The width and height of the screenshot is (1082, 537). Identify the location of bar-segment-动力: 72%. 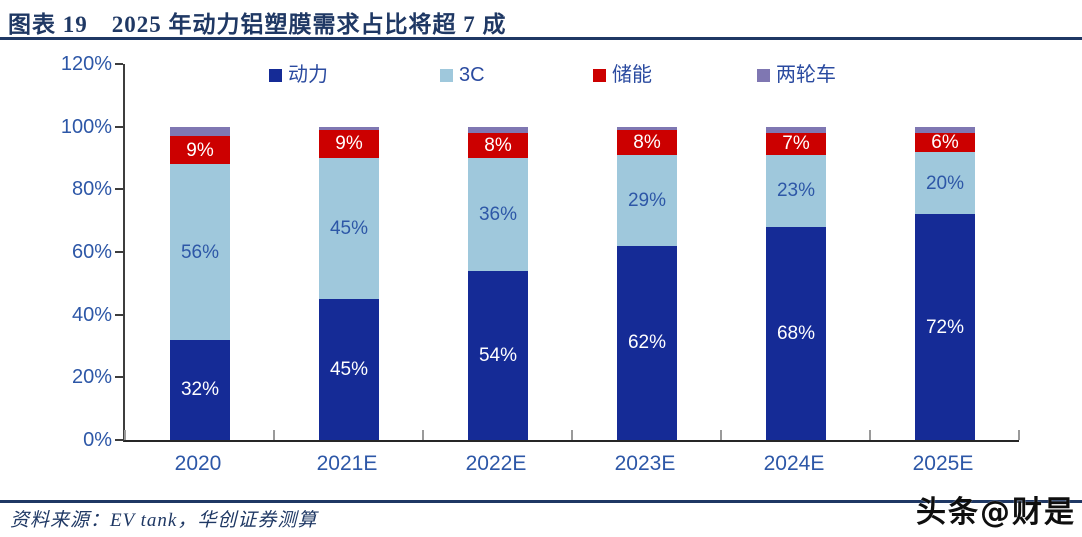
(945, 327).